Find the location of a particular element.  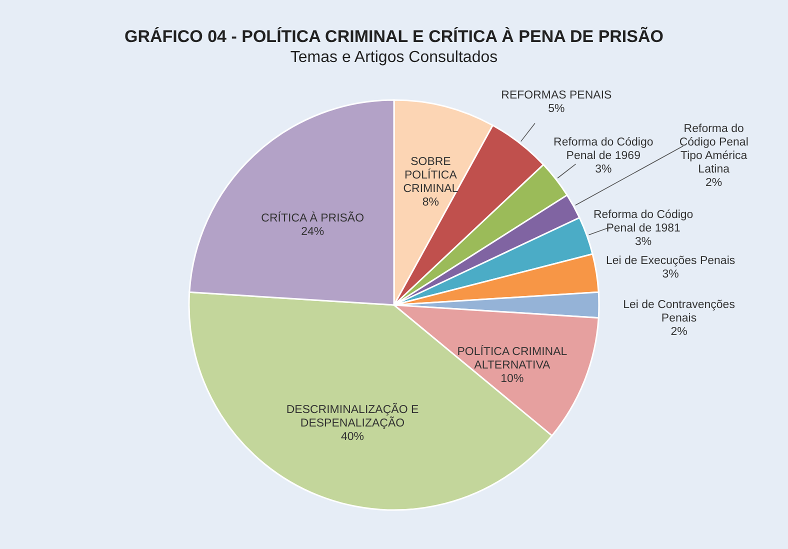

chart-title: GRÁFICO 04 - POLÍTICA CRIMINAL E CRÍTICA À PENA DE PRISÃO is located at coordinates (394, 36).